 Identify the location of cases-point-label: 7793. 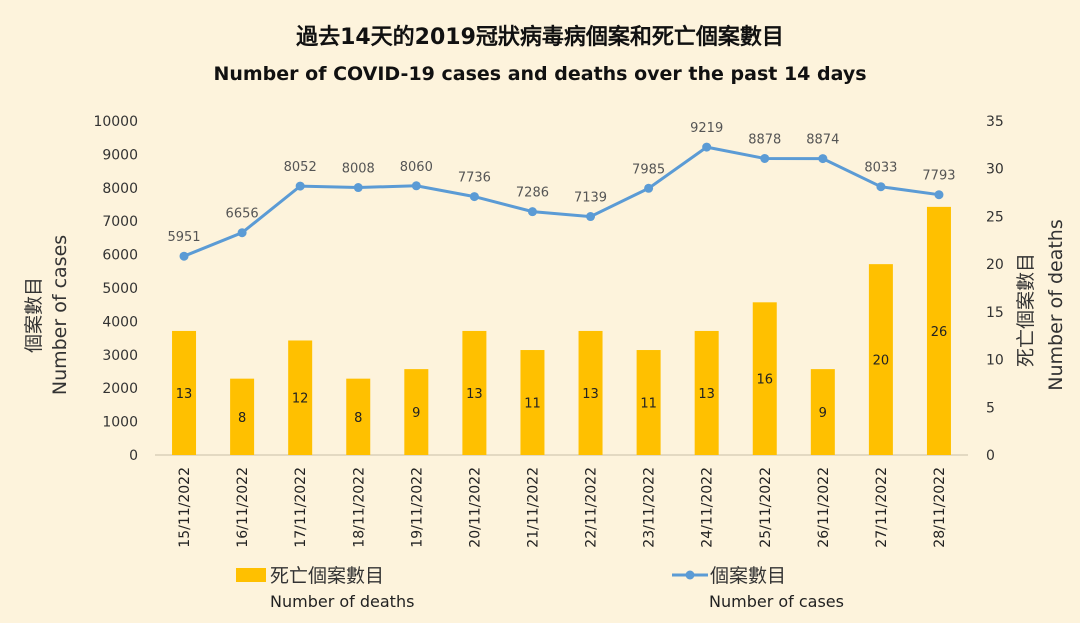
(938, 176).